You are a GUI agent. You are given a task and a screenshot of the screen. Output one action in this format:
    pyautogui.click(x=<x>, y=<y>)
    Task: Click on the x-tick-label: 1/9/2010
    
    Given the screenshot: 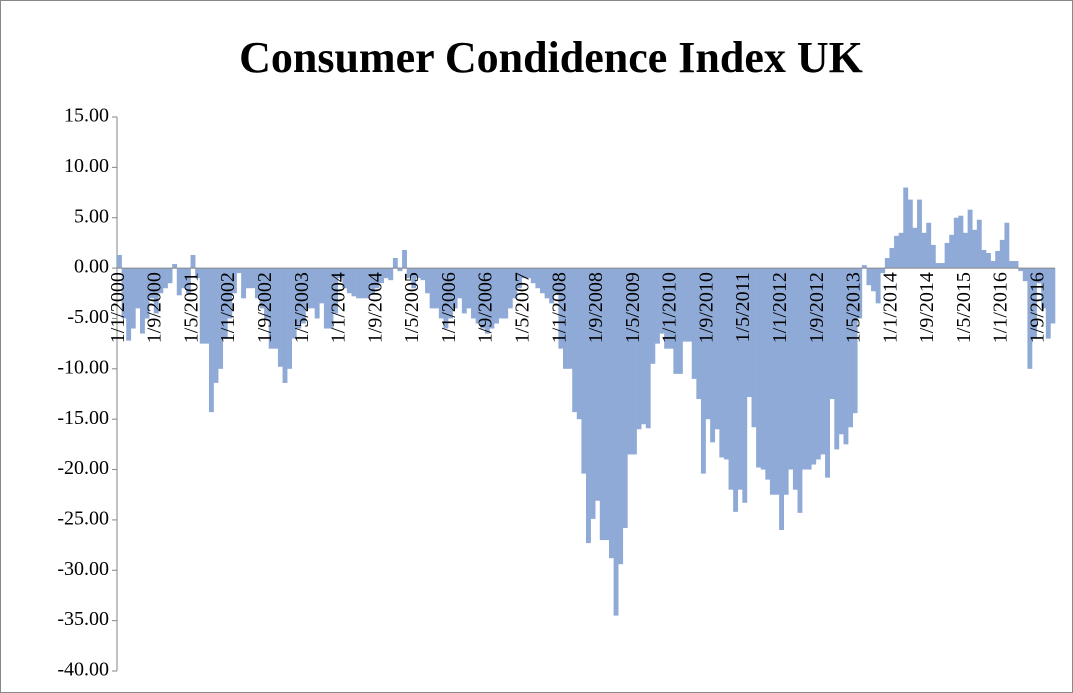 What is the action you would take?
    pyautogui.click(x=706, y=307)
    